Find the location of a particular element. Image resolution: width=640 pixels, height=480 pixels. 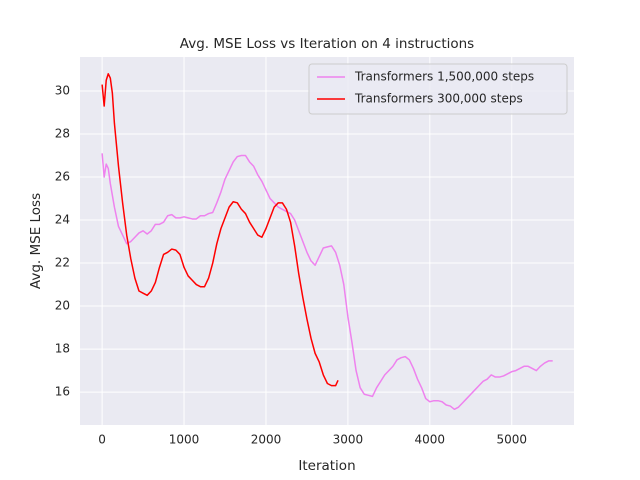

x-tick-label: 5000 is located at coordinates (511, 440).